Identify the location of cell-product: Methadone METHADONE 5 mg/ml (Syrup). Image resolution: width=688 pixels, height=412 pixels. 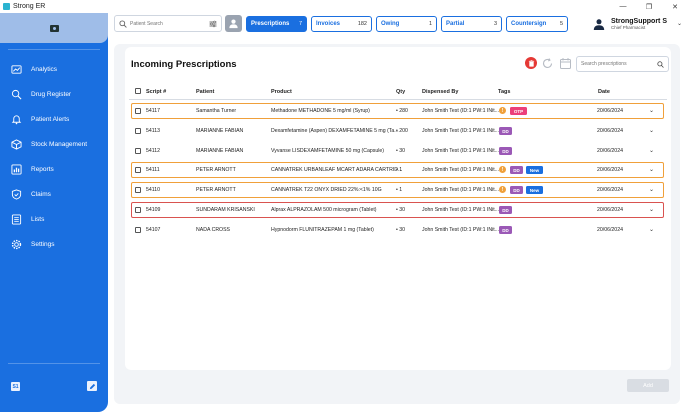
(320, 111).